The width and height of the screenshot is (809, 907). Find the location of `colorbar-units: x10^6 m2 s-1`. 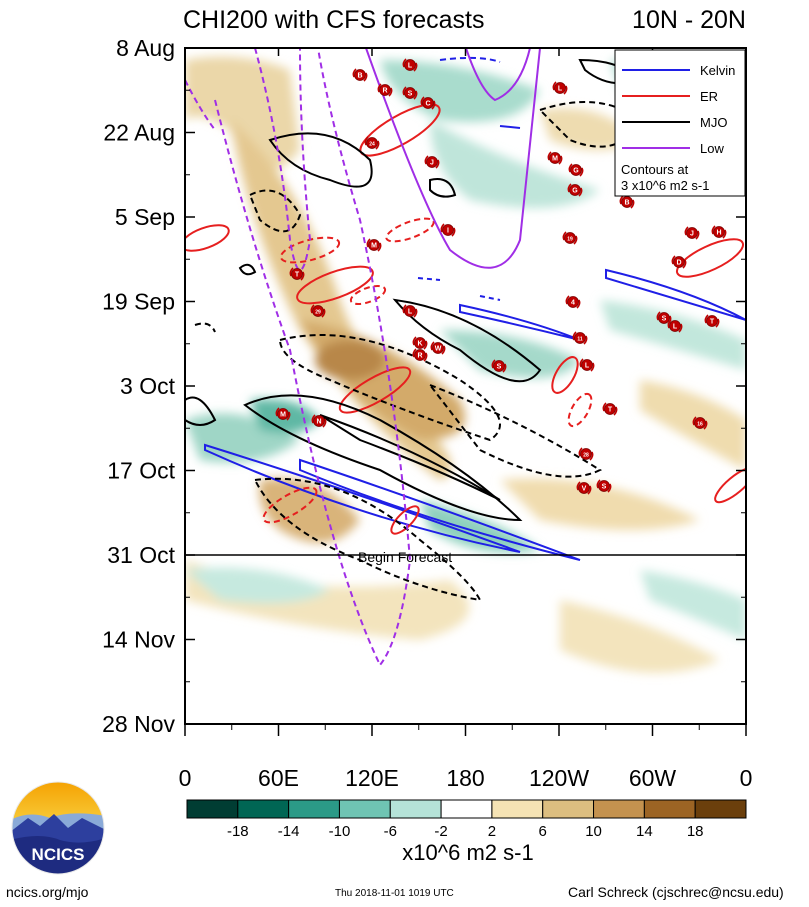

colorbar-units: x10^6 m2 s-1 is located at coordinates (467, 852).